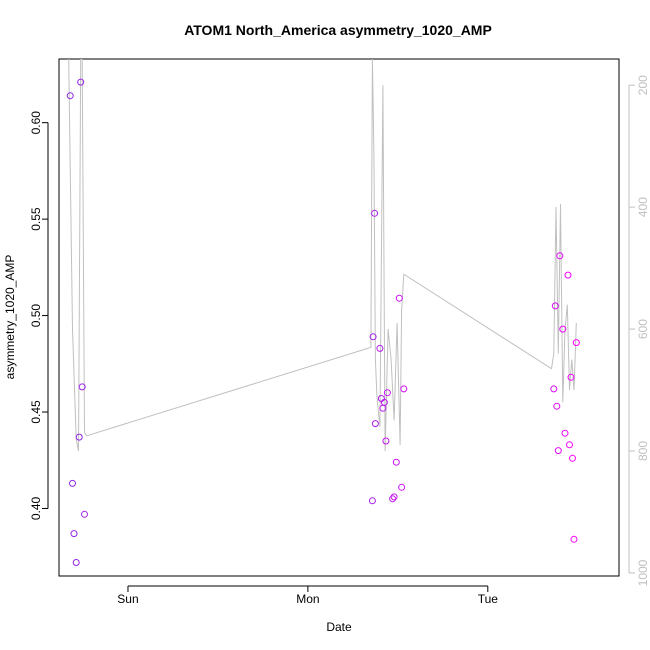  What do you see at coordinates (10, 317) in the screenshot?
I see `y-axis-title: asymmetry_1020_AMP` at bounding box center [10, 317].